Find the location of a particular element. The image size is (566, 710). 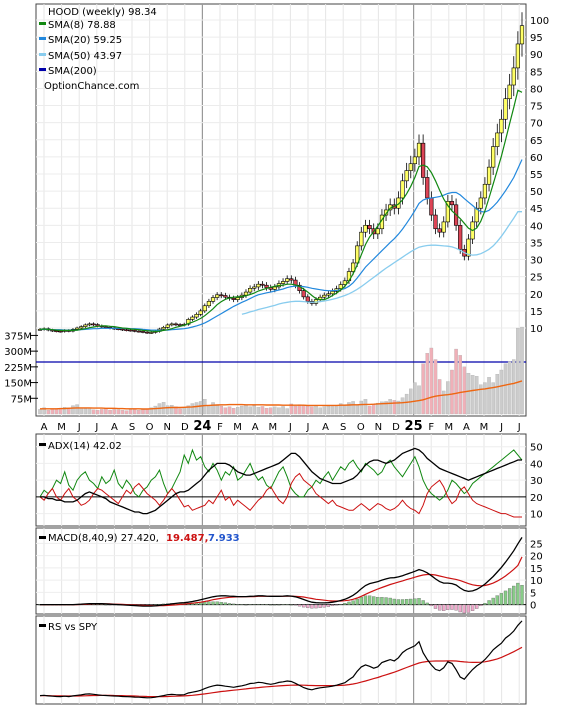

x-tick-label: J is located at coordinates (308, 427).